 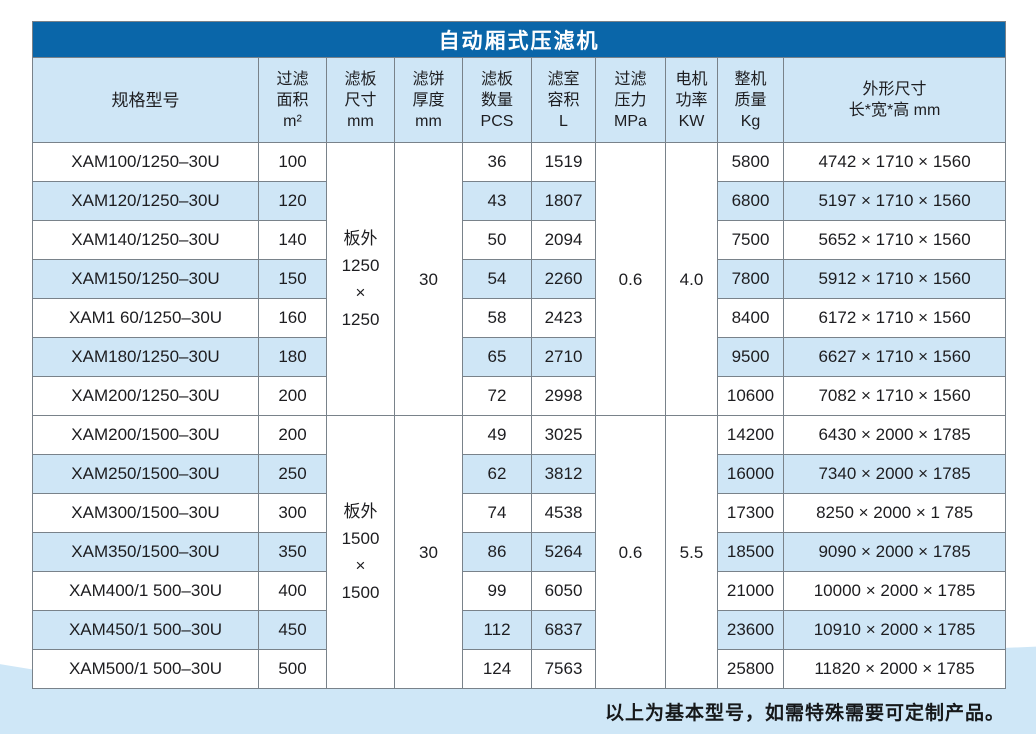 I want to click on cell-weight: 7500, so click(x=750, y=240).